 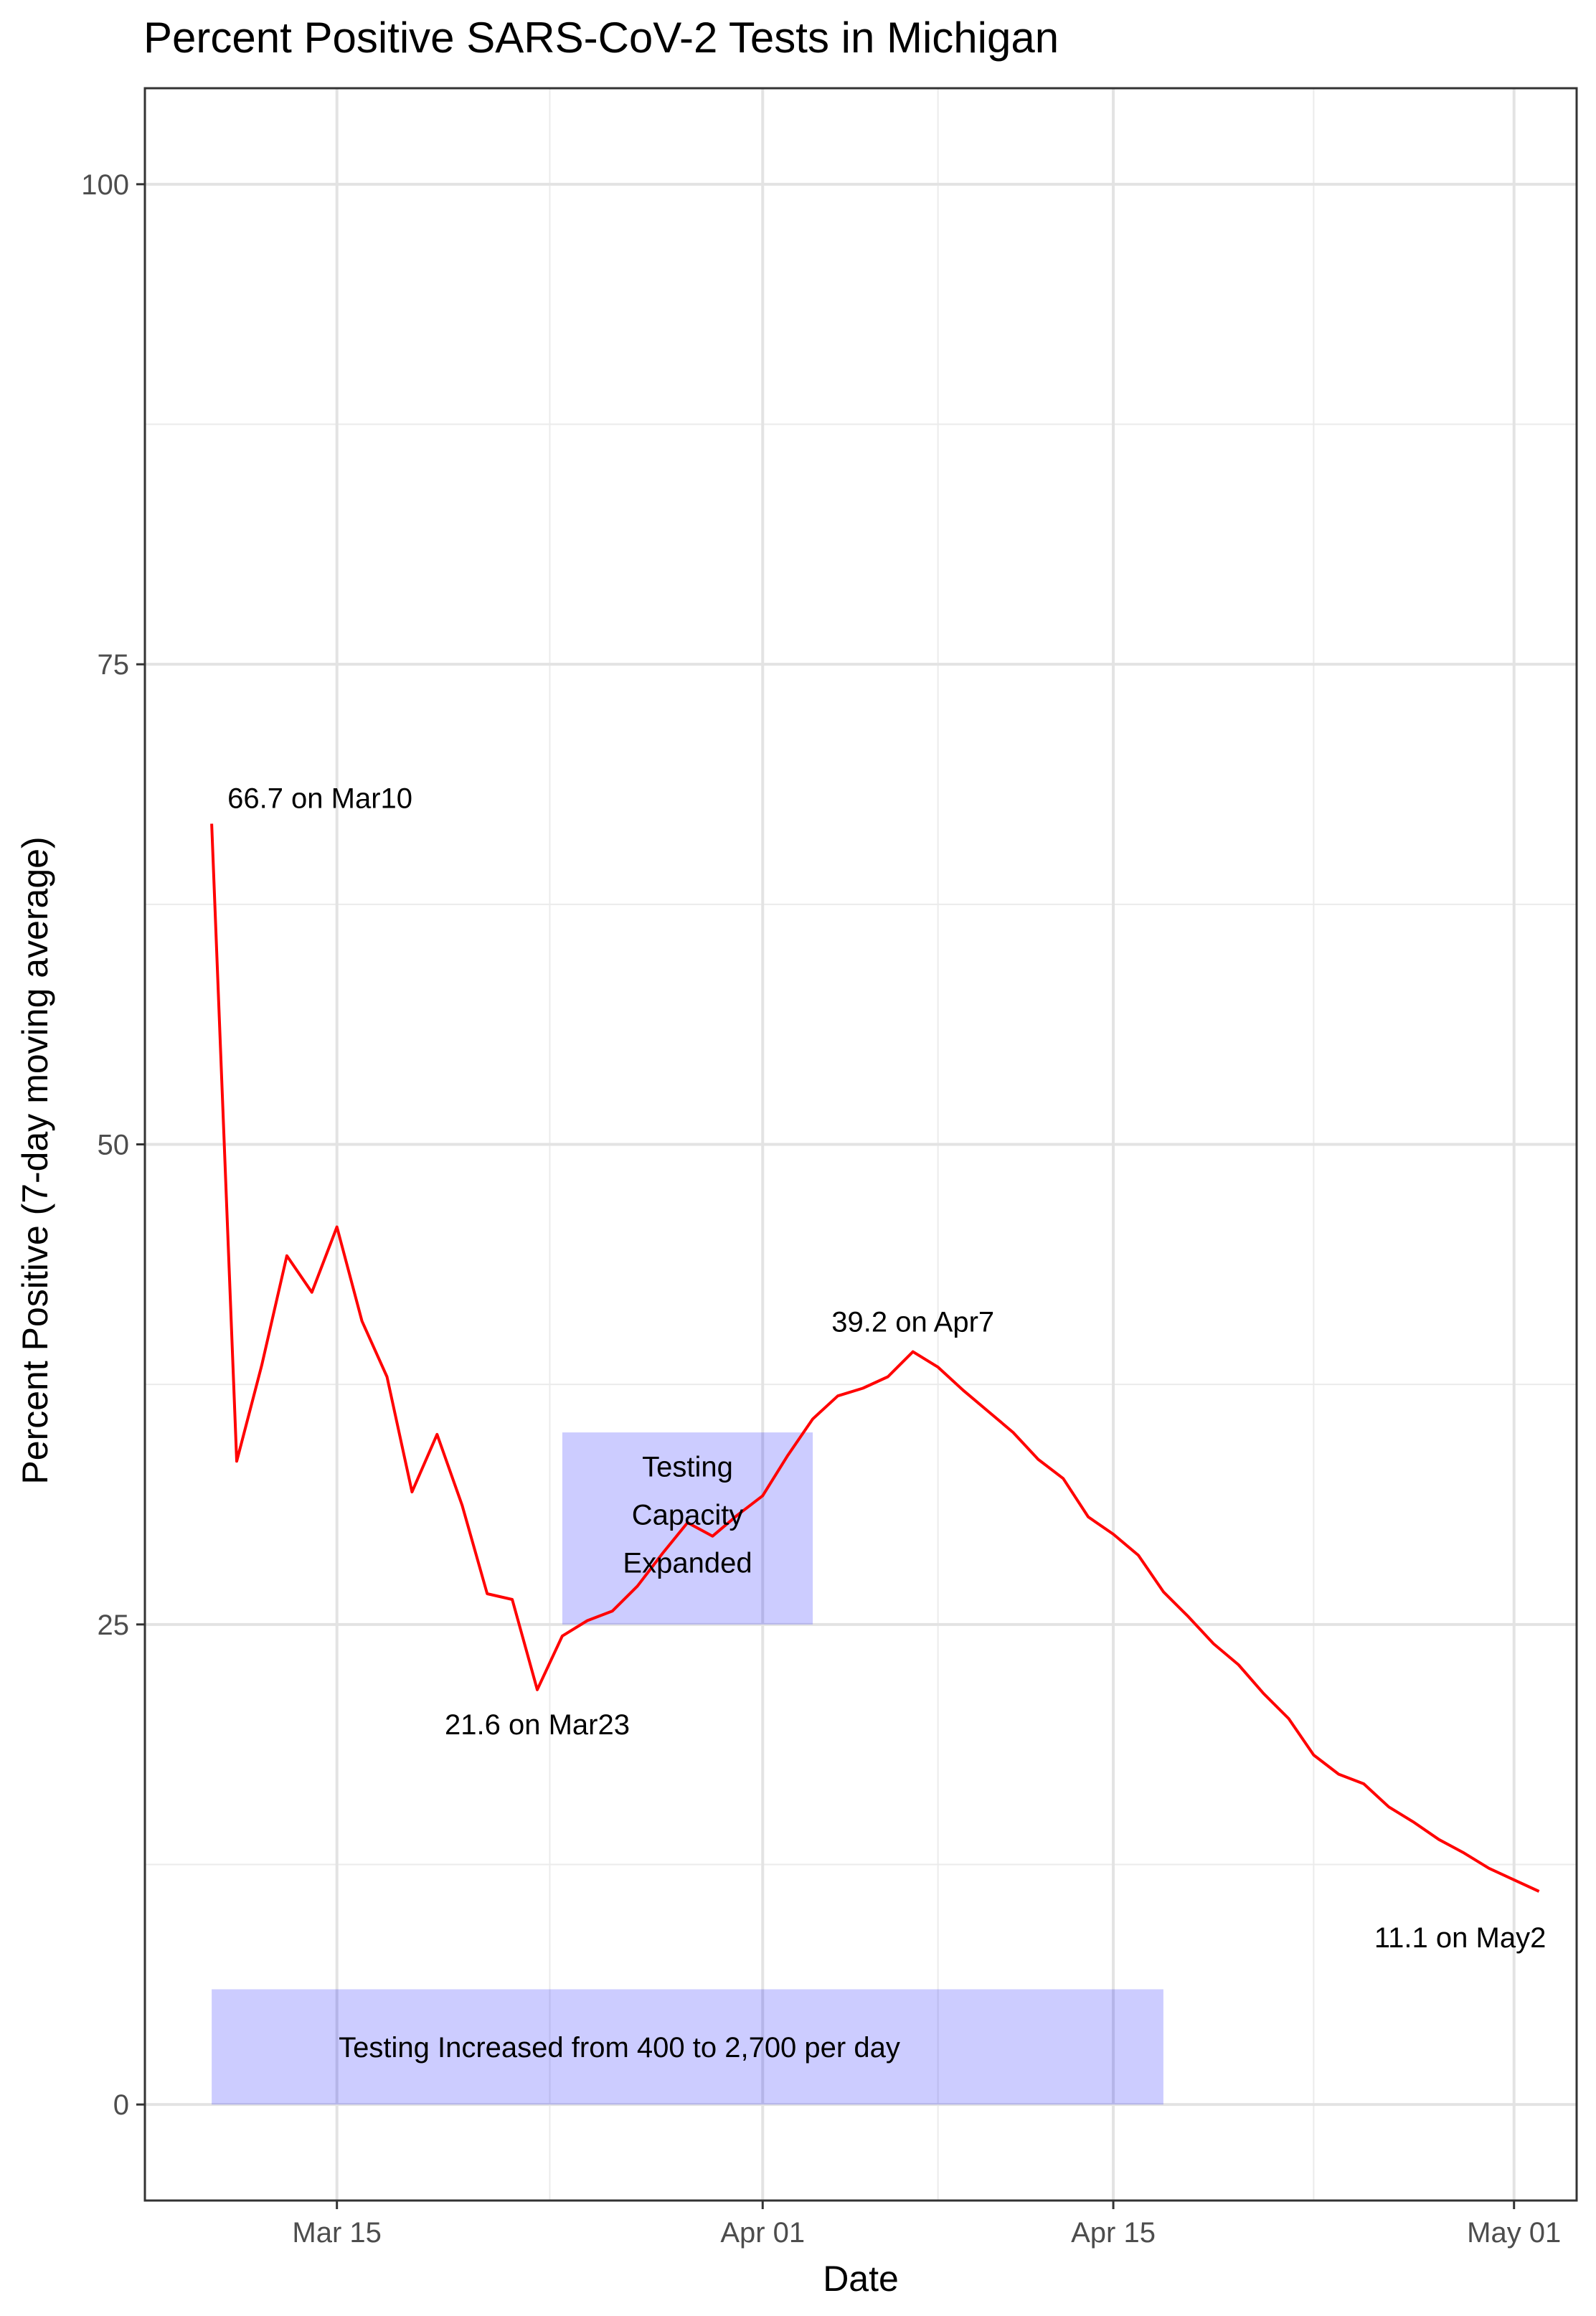 I want to click on x-tick-label: May 01, so click(x=1514, y=2233).